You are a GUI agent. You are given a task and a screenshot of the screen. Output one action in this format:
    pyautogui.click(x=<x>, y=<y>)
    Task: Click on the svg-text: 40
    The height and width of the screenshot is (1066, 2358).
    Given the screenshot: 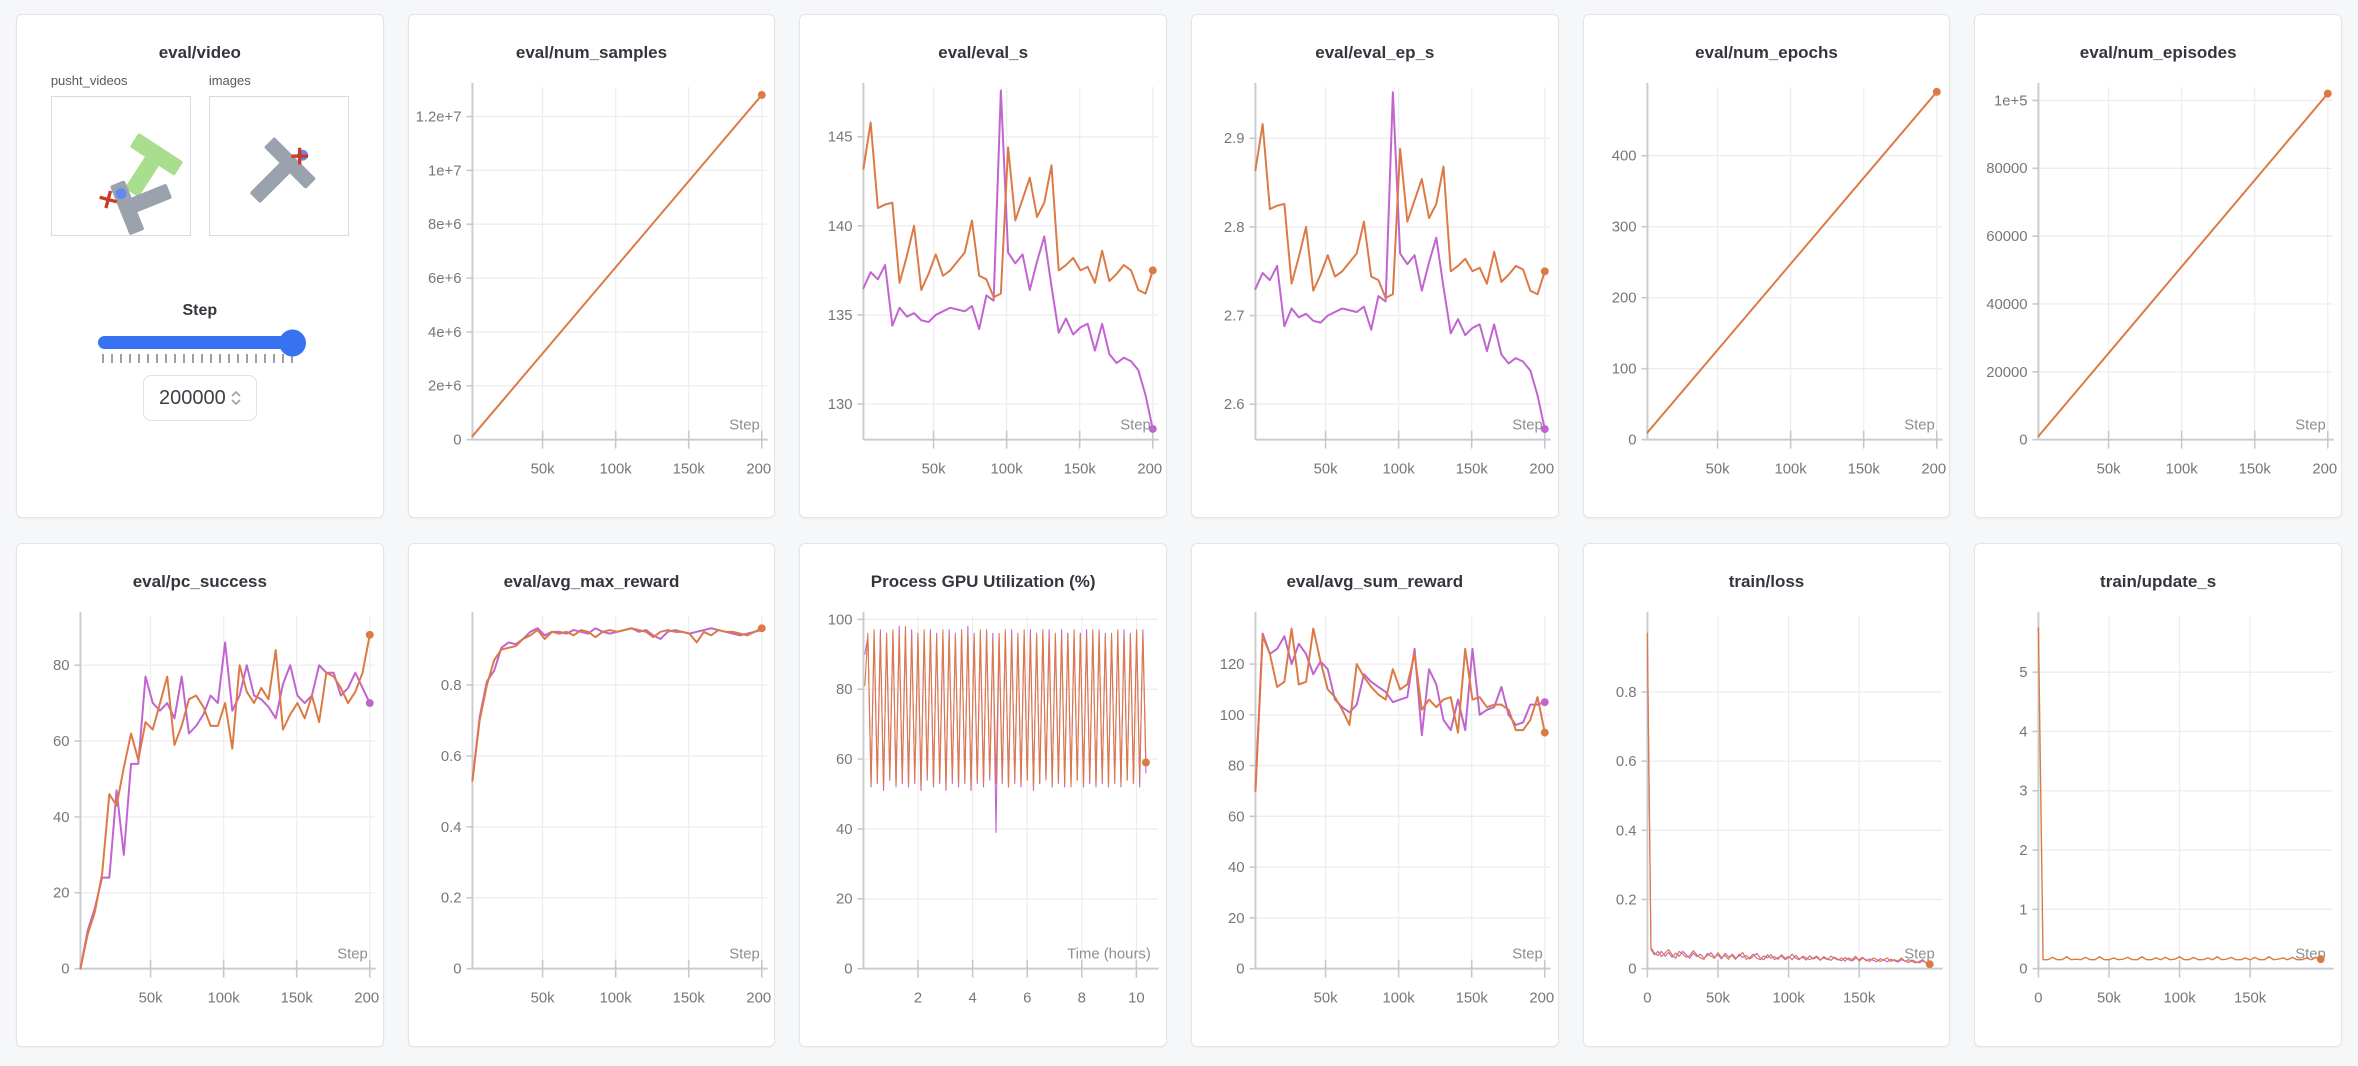 What is the action you would take?
    pyautogui.click(x=1236, y=868)
    